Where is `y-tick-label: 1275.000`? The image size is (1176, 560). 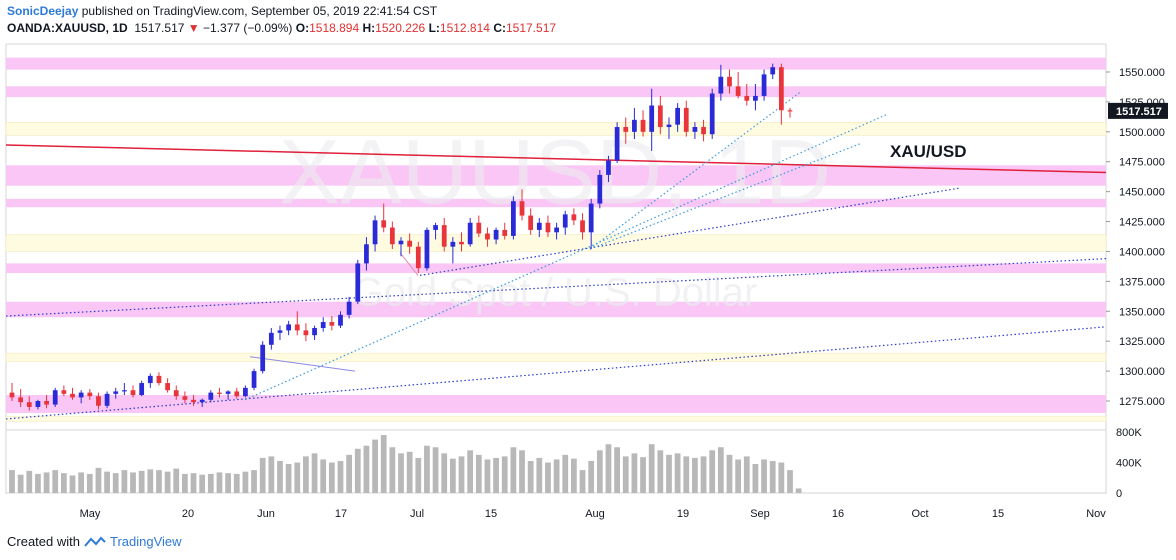 y-tick-label: 1275.000 is located at coordinates (1142, 402).